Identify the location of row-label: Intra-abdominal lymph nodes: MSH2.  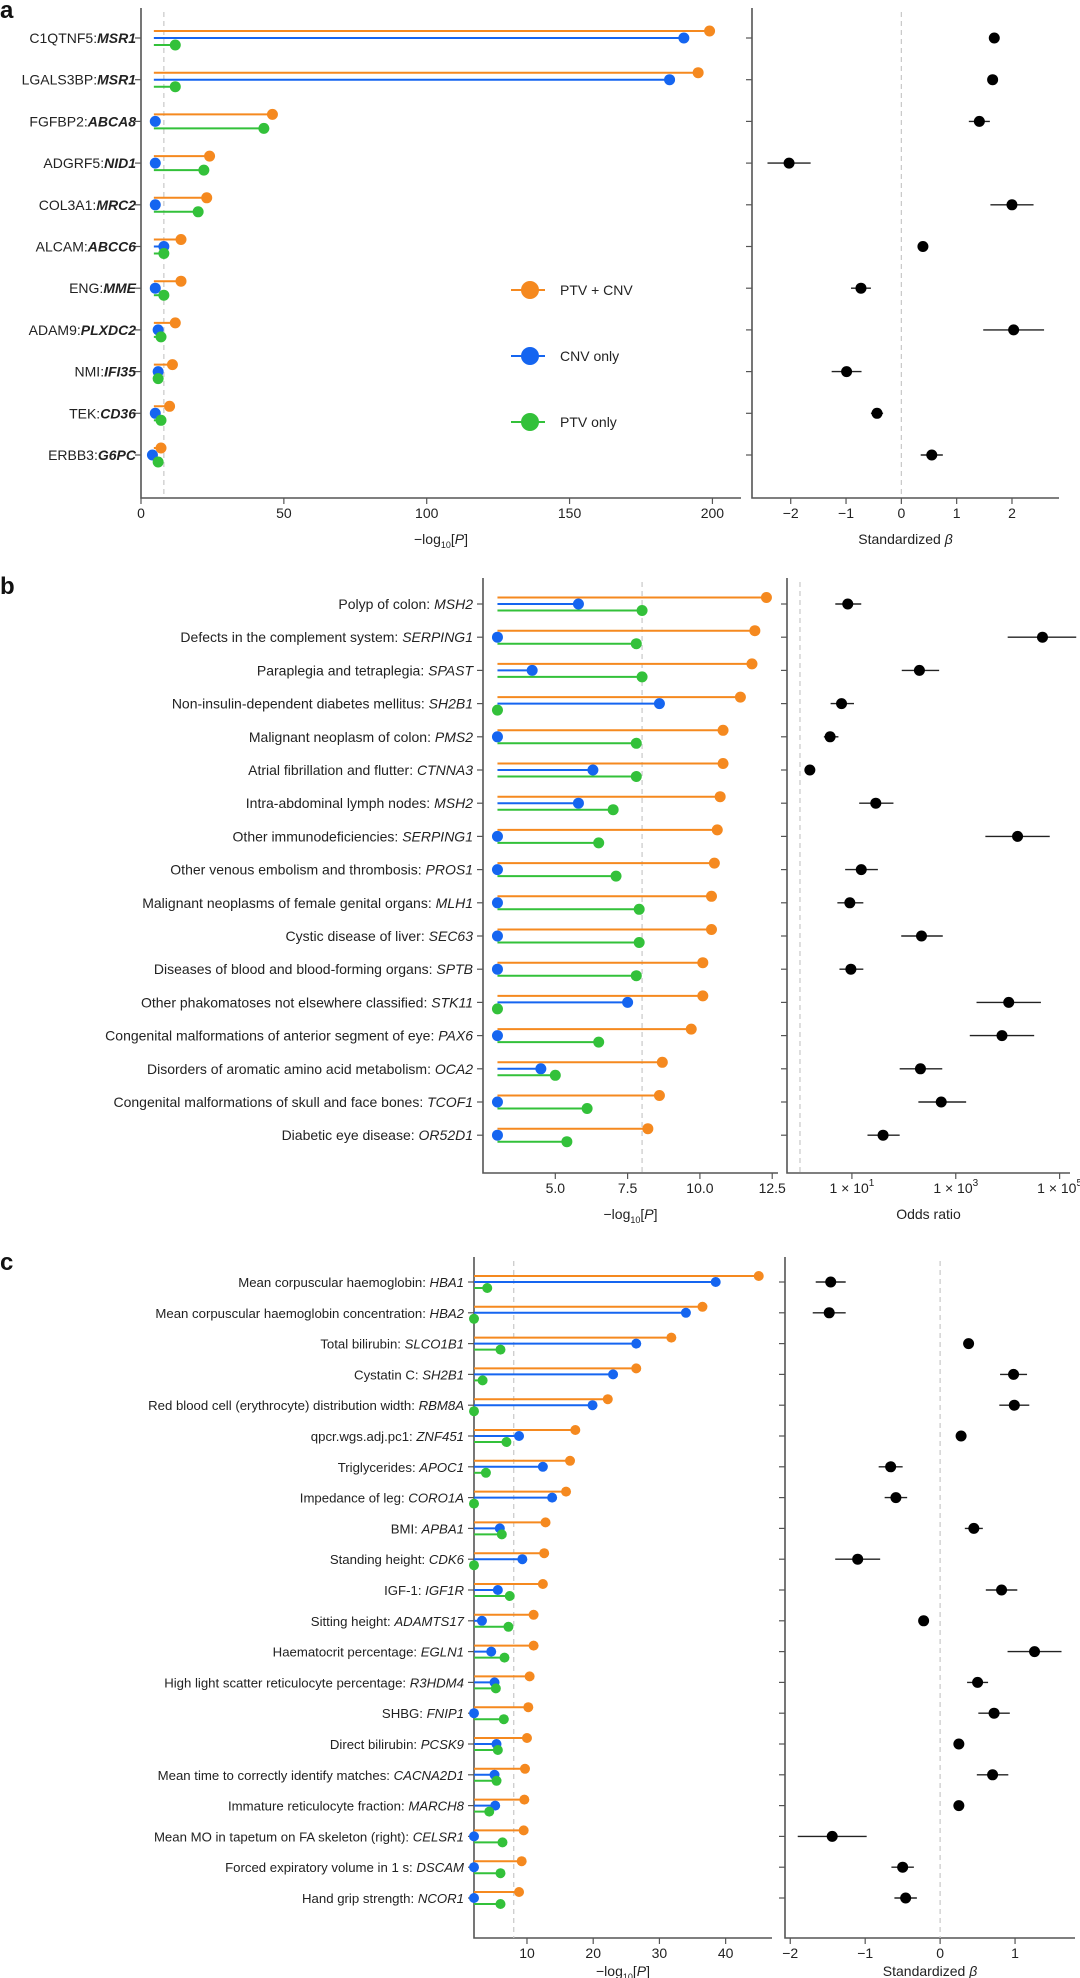
(359, 803).